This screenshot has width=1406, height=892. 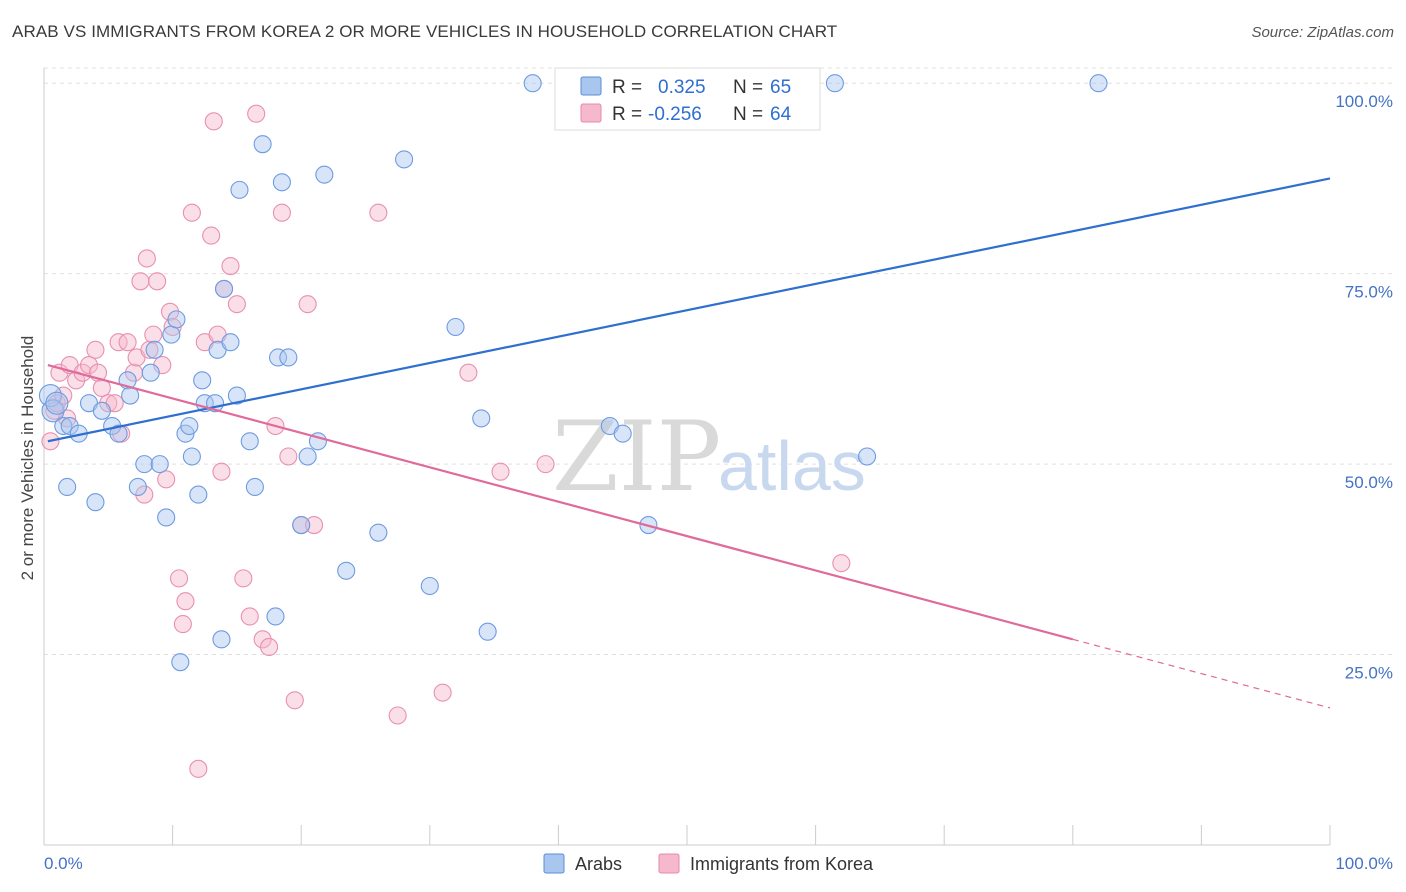 I want to click on legend-n-value-korea: 64, so click(x=781, y=114).